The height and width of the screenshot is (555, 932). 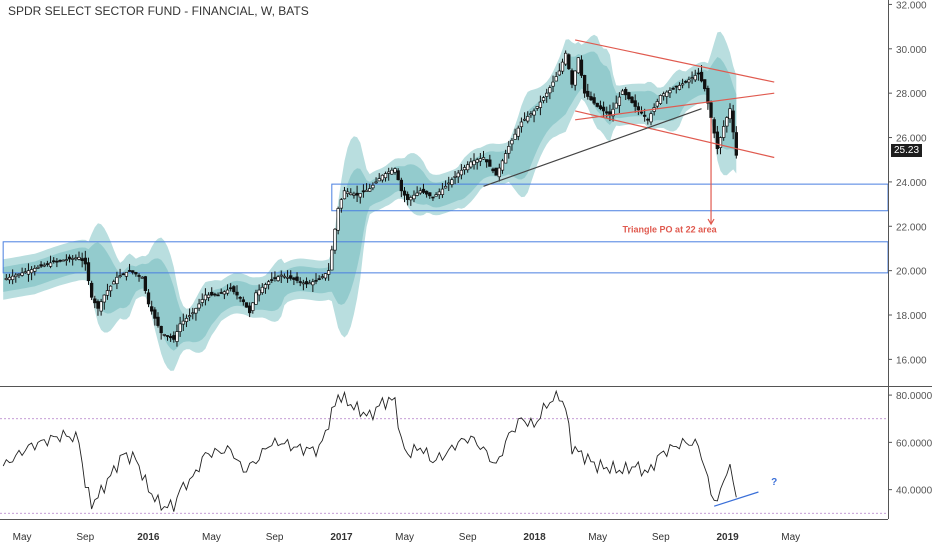 I want to click on last-price-label: 25.23, so click(x=907, y=150).